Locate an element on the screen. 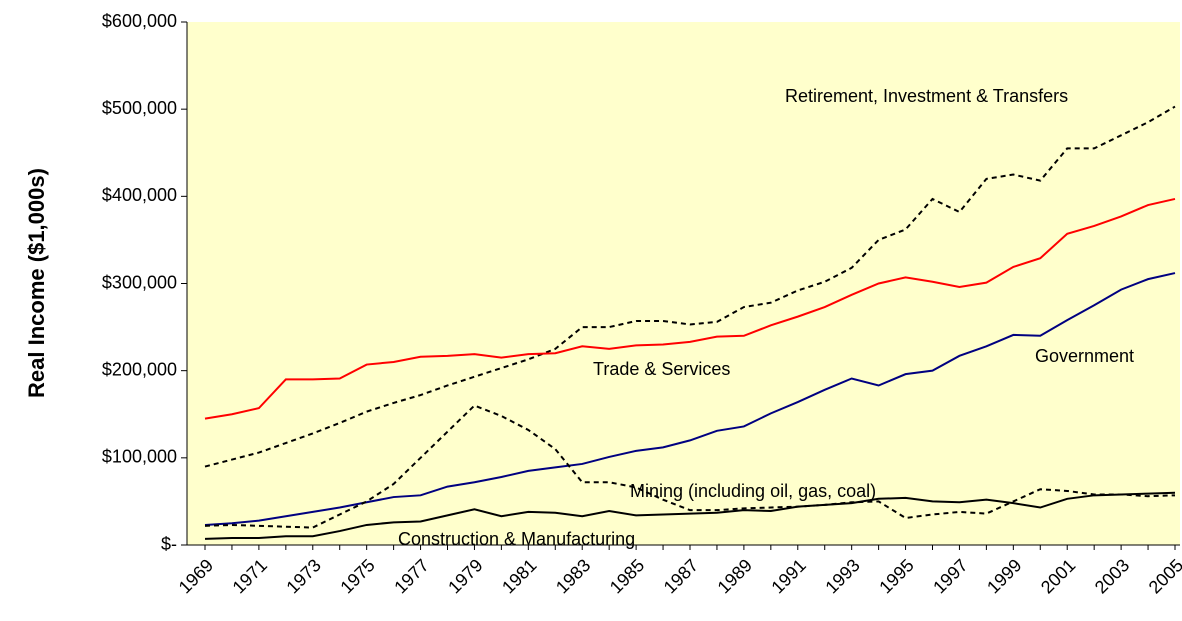 This screenshot has width=1182, height=621. x-tick-label: 1981 is located at coordinates (519, 576).